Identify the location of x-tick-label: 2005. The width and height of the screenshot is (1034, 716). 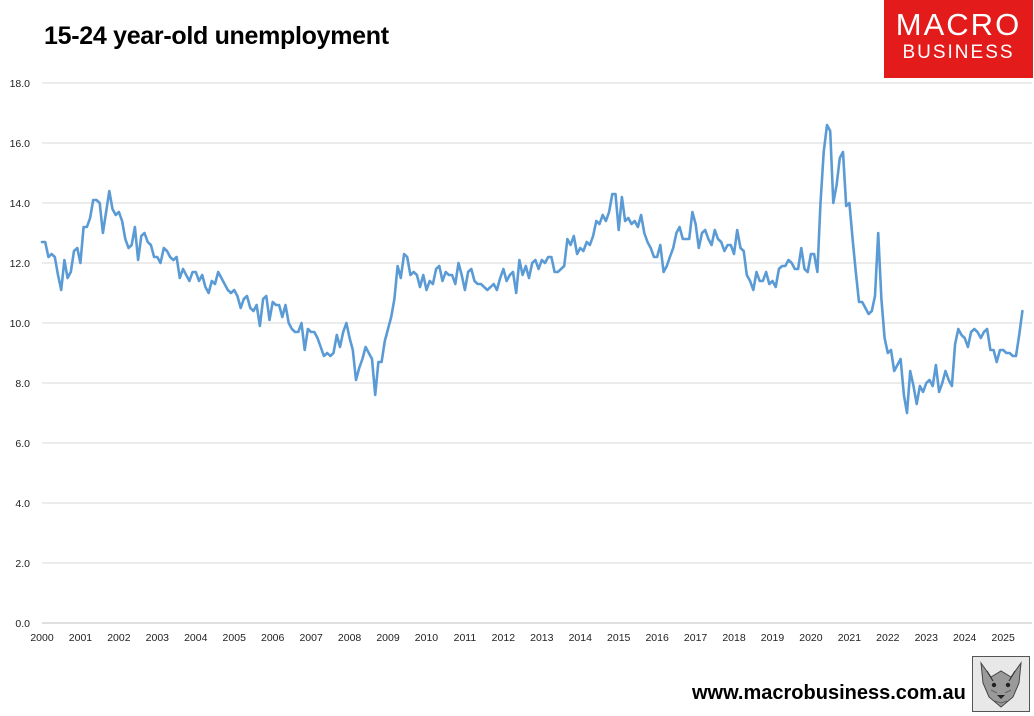
(235, 638).